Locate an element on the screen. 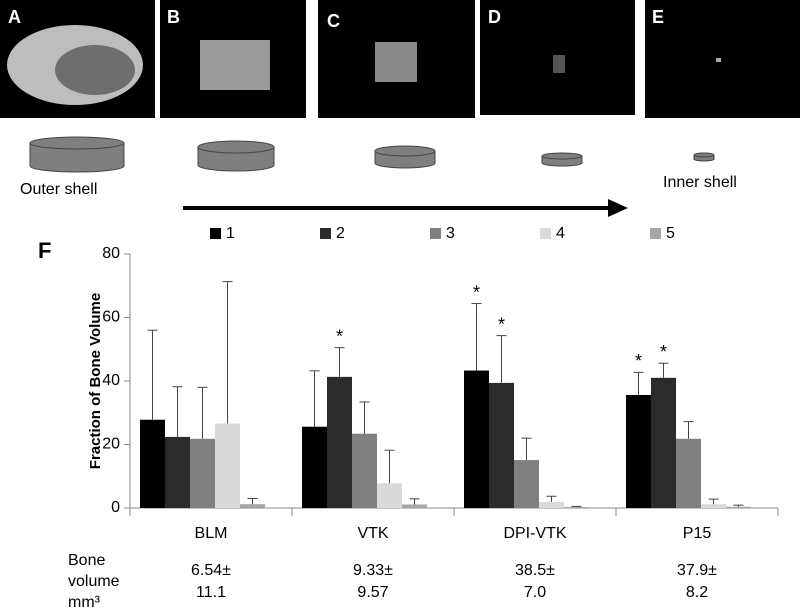 This screenshot has height=614, width=800. bone-volume-value: 11.1 is located at coordinates (211, 592).